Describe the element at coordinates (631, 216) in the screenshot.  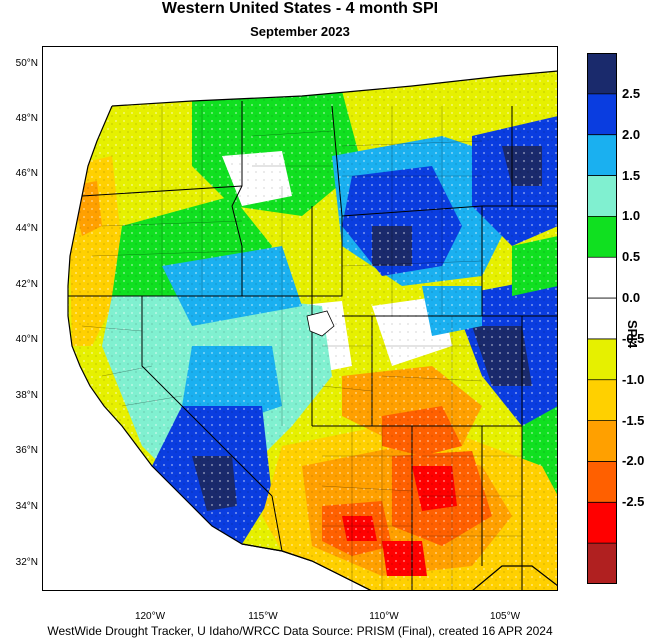
I see `colorbar-label: 1.0` at that location.